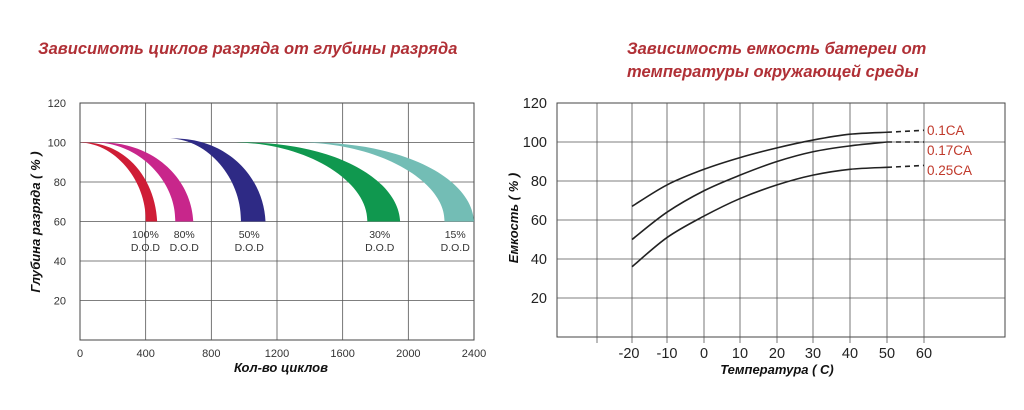 This screenshot has height=410, width=1024. I want to click on left-x-axis-label: Кол-во циклов, so click(281, 367).